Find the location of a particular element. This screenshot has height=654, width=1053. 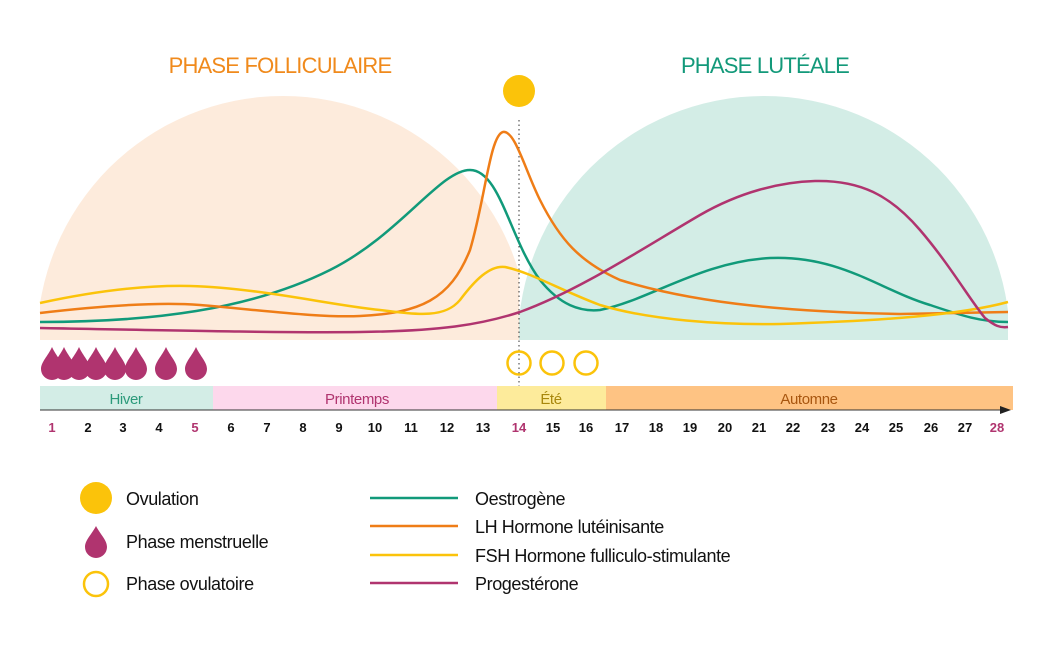

day-number: 6 is located at coordinates (230, 427).